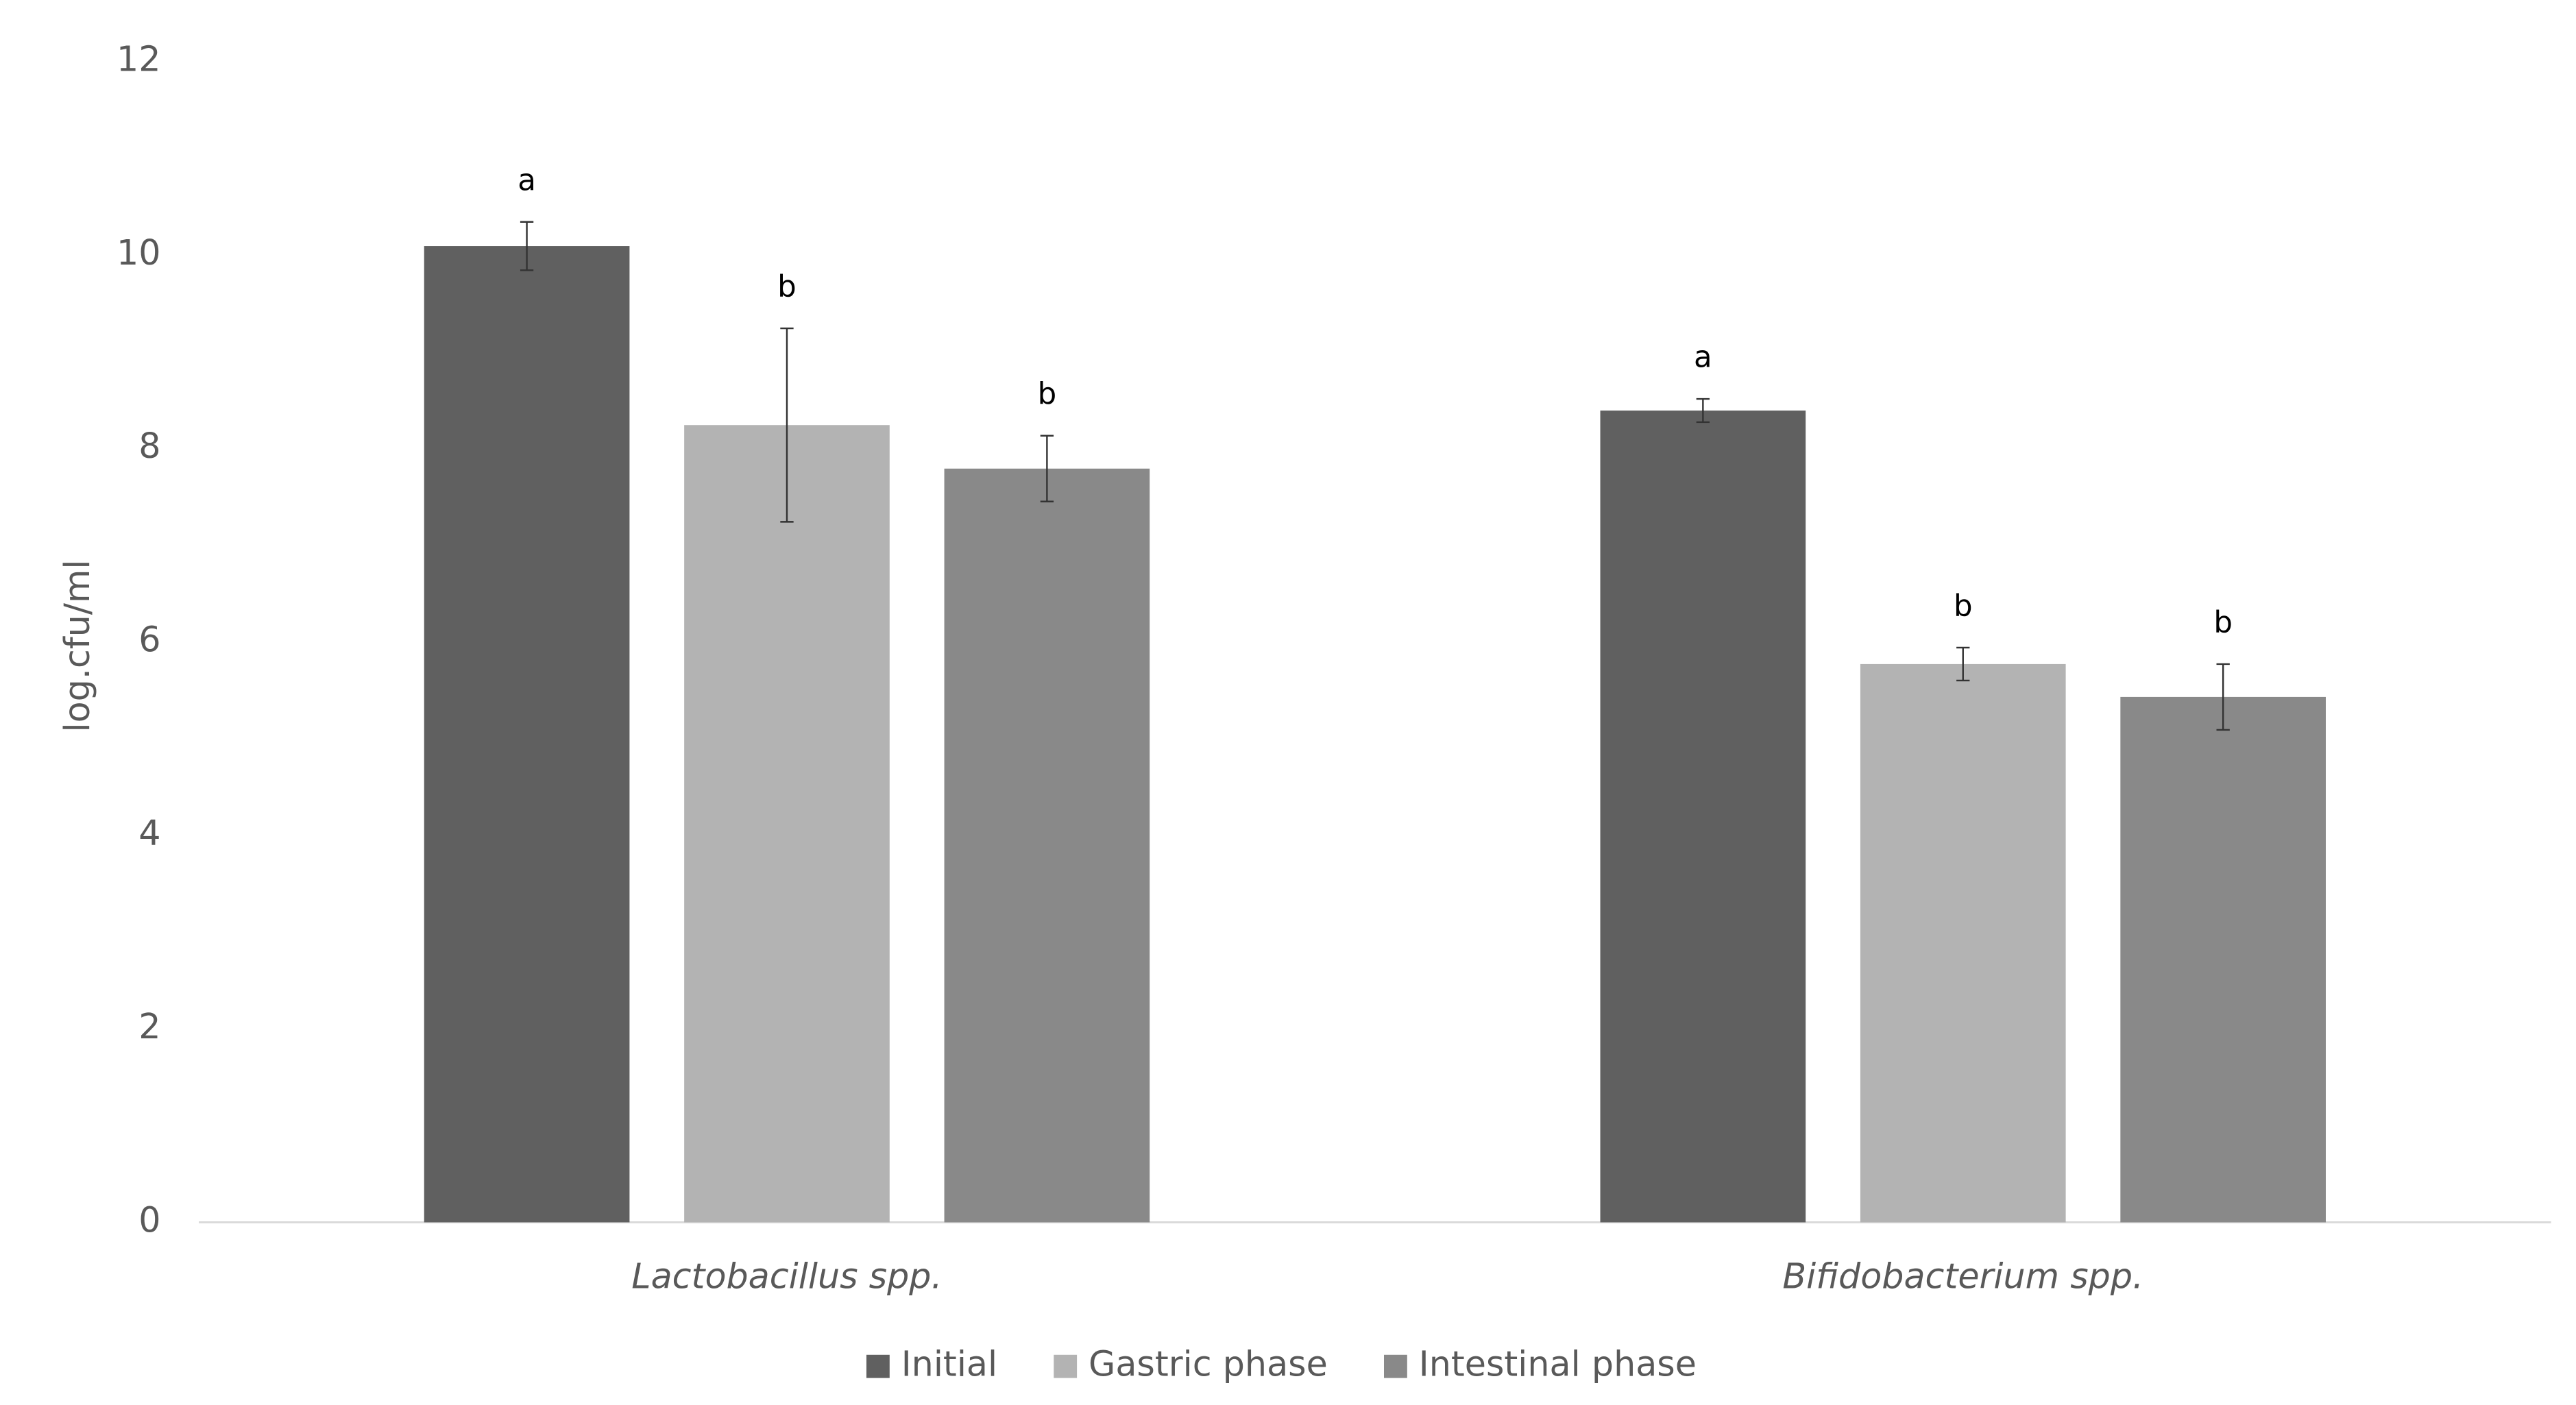  I want to click on legend-label: Initial, so click(949, 1364).